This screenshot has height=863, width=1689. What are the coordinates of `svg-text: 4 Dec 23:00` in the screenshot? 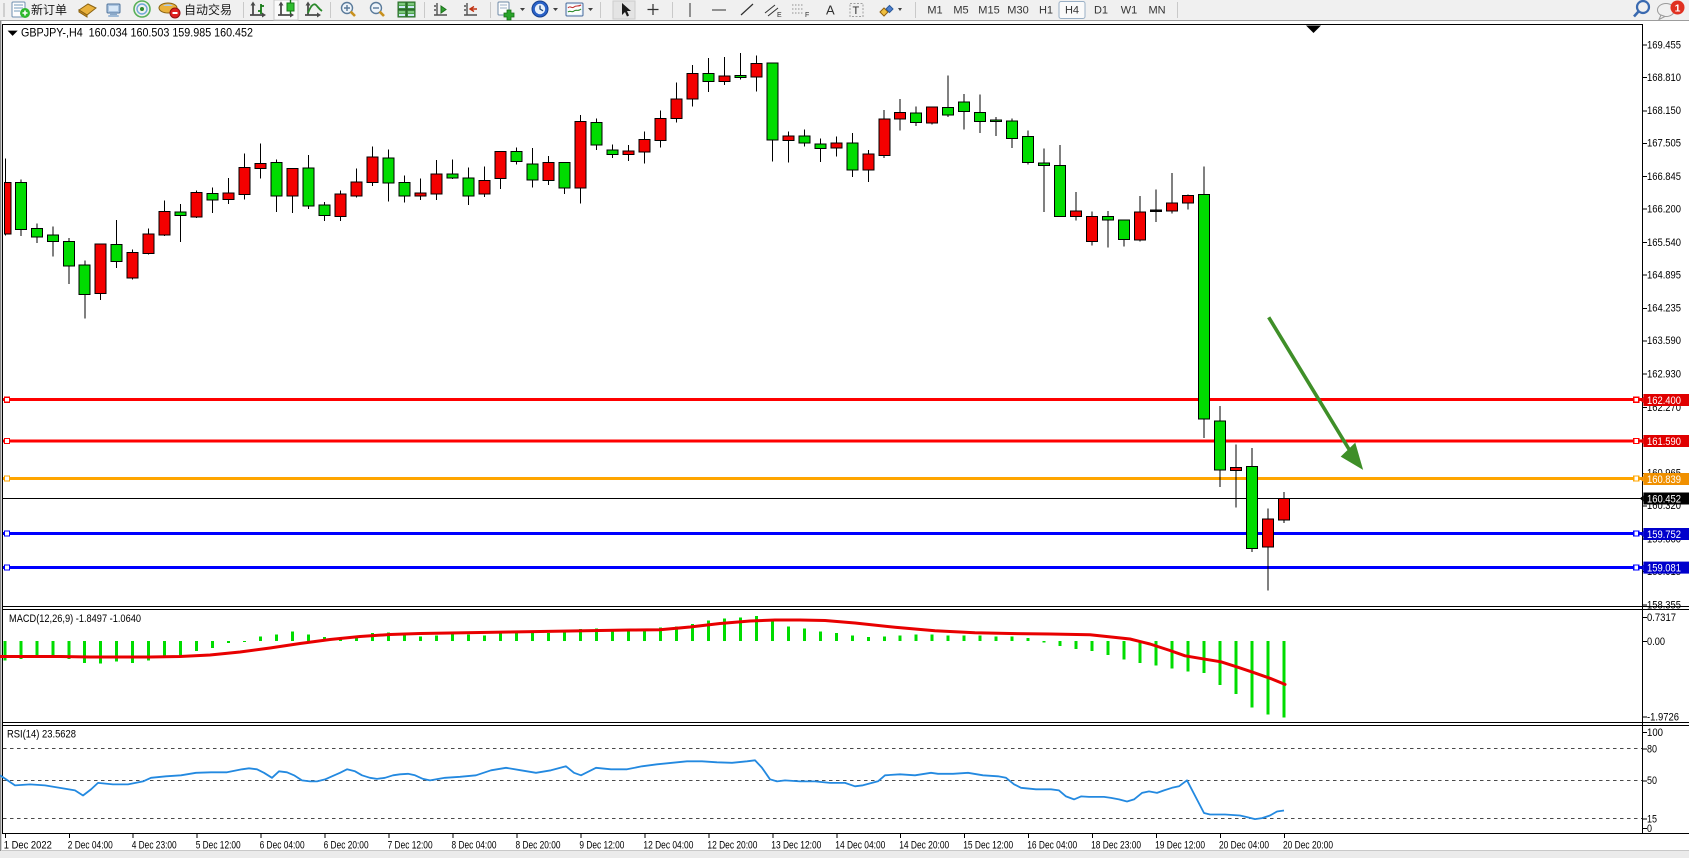 It's located at (154, 846).